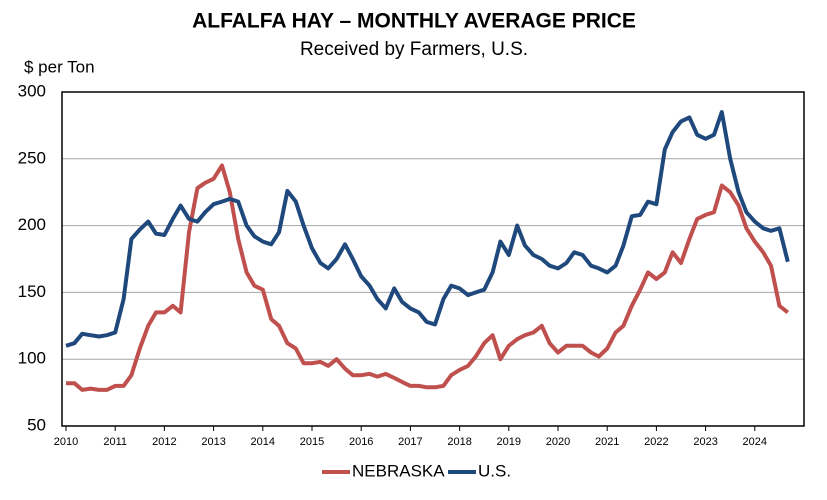 The image size is (827, 500). What do you see at coordinates (32, 224) in the screenshot?
I see `y-tick-label: 200` at bounding box center [32, 224].